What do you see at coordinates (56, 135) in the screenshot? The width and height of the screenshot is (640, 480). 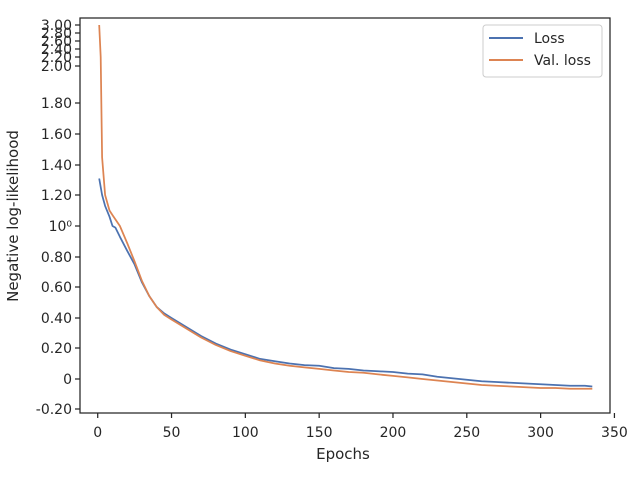 I see `y-tick-label: 1.60` at bounding box center [56, 135].